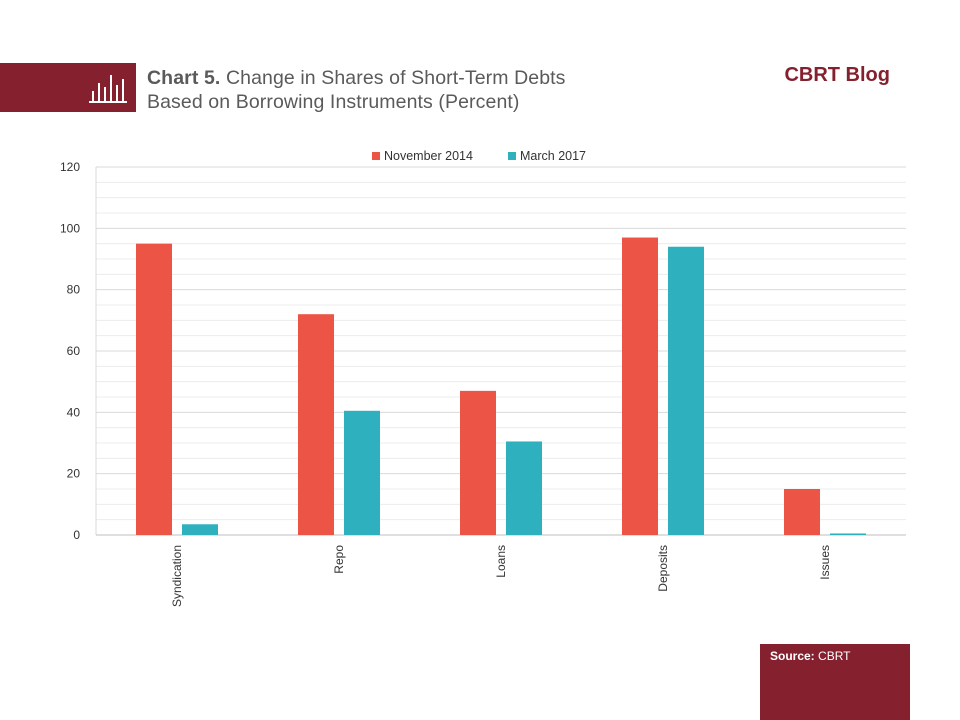 The height and width of the screenshot is (720, 960). I want to click on source-label: Source:, so click(792, 656).